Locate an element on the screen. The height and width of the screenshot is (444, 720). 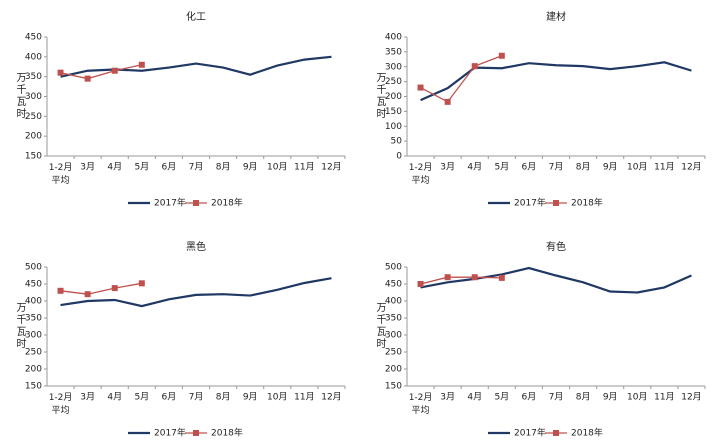
chart-title: 建材 is located at coordinates (556, 16).